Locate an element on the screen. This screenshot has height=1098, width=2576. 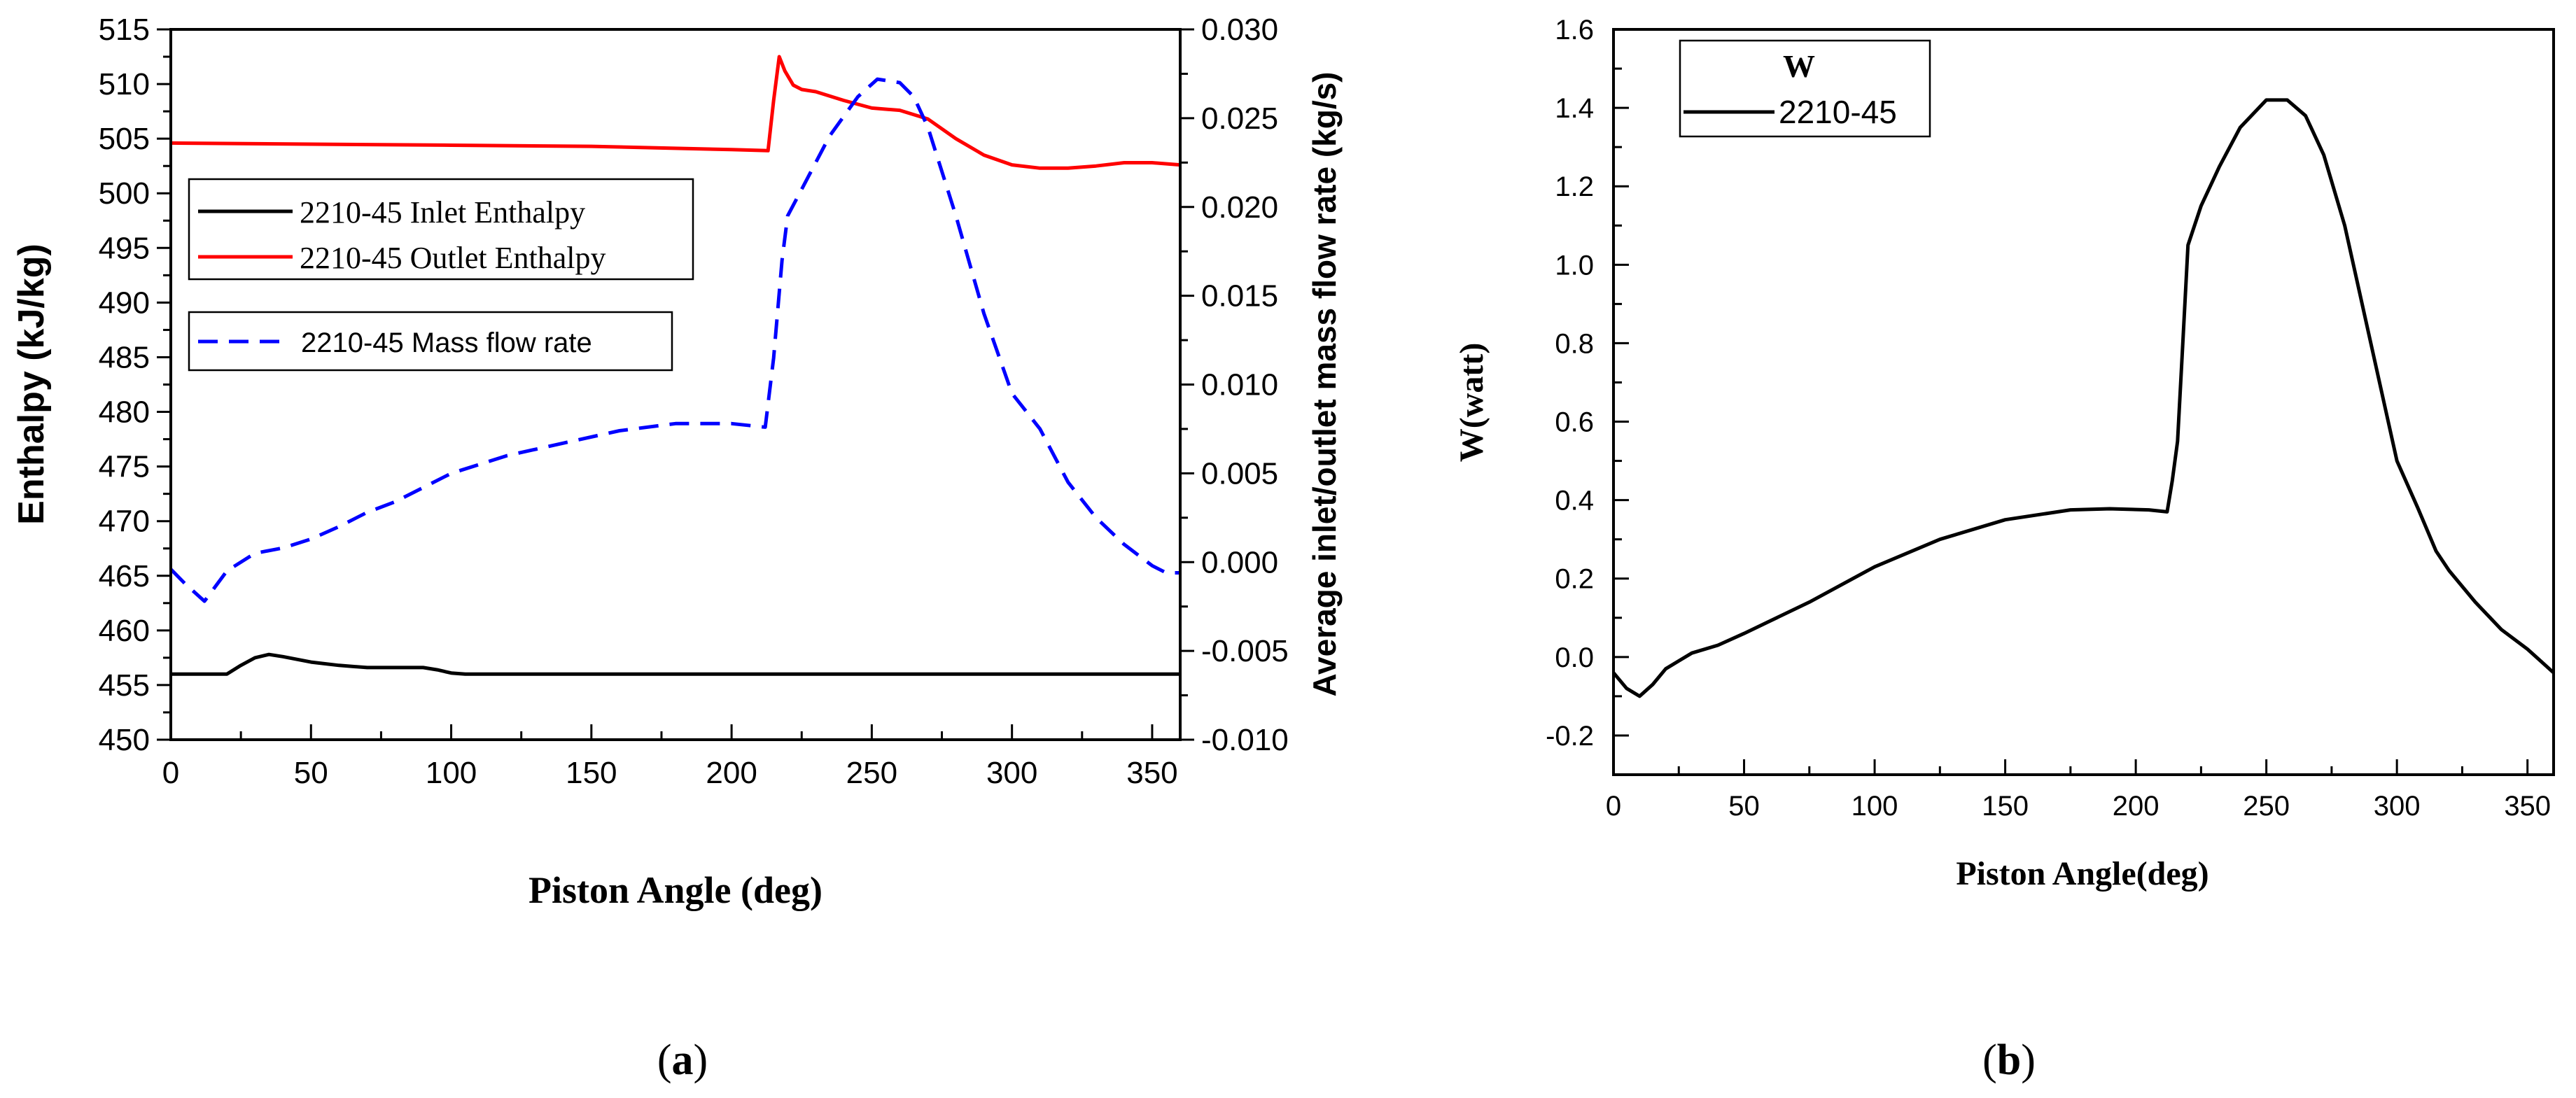
chart-b-y-tick-label: 1.2 is located at coordinates (1574, 186).